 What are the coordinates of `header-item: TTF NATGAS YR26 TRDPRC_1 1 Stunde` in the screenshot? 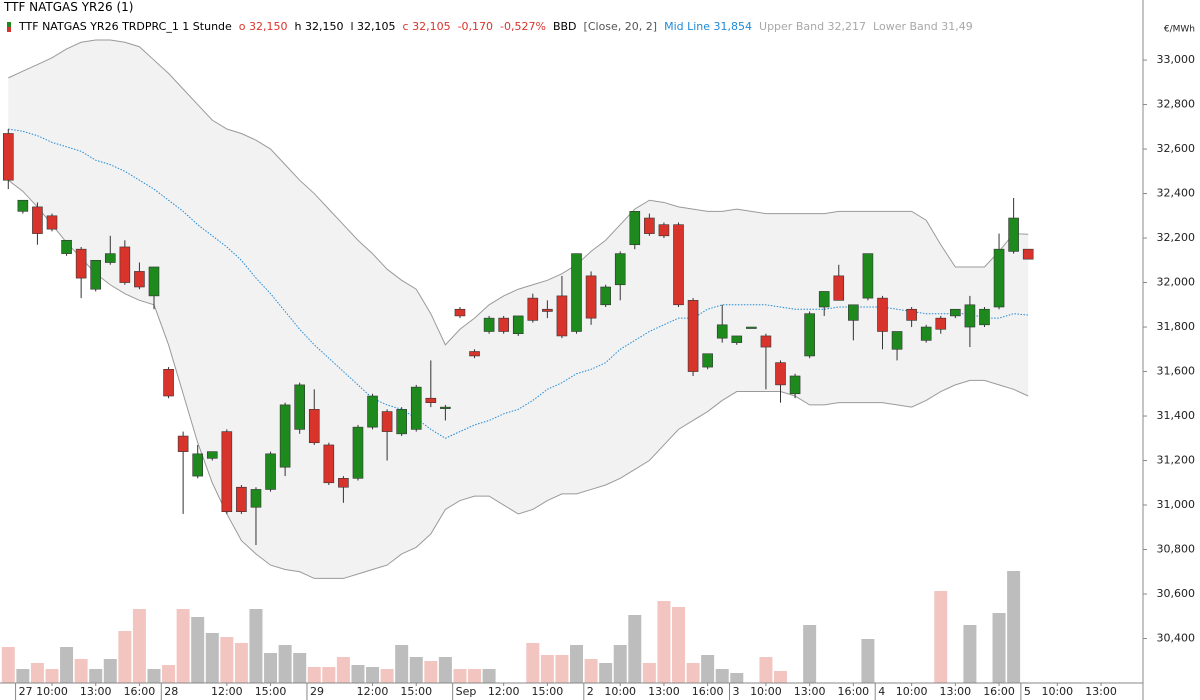 It's located at (125, 26).